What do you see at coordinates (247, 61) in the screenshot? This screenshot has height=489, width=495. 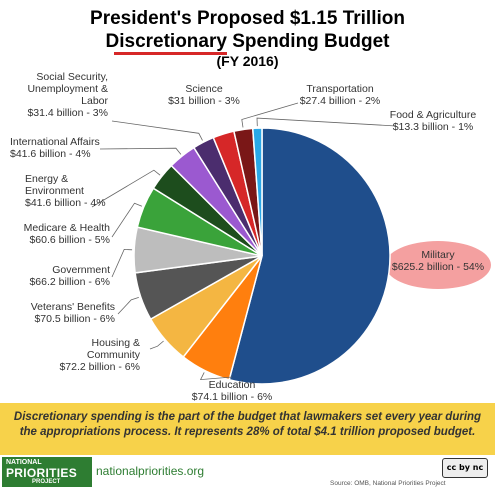 I see `chart-subtitle: (FY 2016)` at bounding box center [247, 61].